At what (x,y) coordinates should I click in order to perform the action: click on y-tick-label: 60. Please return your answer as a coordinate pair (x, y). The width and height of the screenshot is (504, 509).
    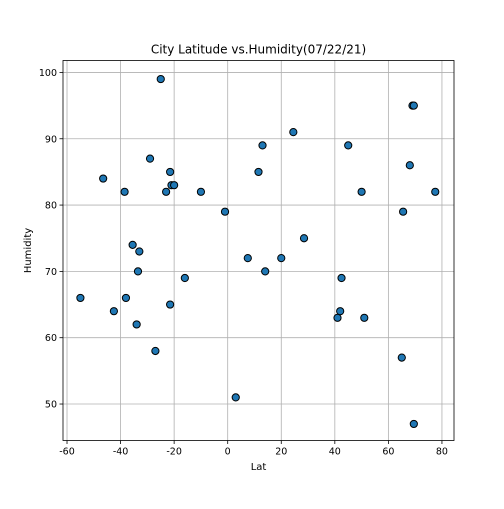
    Looking at the image, I should click on (51, 338).